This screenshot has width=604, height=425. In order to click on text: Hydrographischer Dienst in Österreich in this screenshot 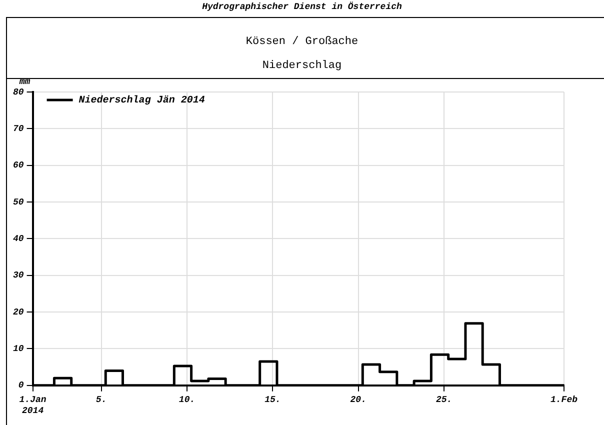, I will do `click(302, 7)`.